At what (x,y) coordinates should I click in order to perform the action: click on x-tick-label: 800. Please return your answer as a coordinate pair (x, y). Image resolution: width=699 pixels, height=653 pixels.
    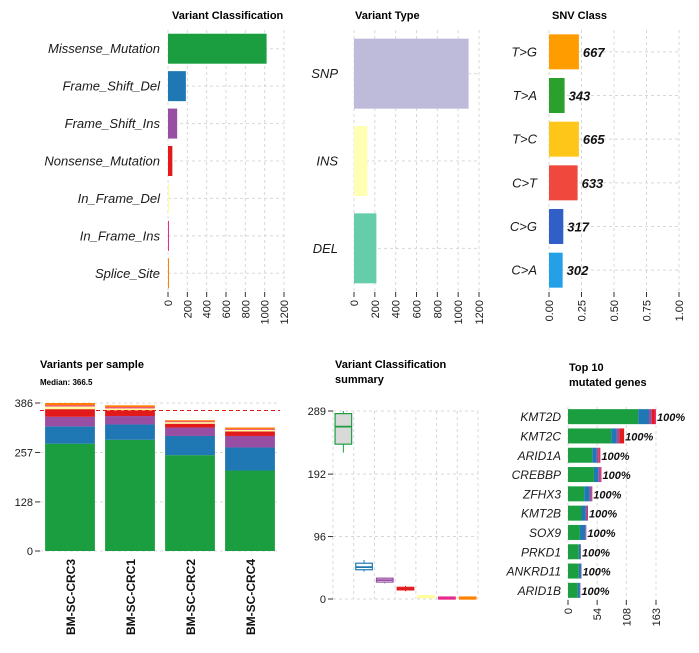
    Looking at the image, I should click on (438, 309).